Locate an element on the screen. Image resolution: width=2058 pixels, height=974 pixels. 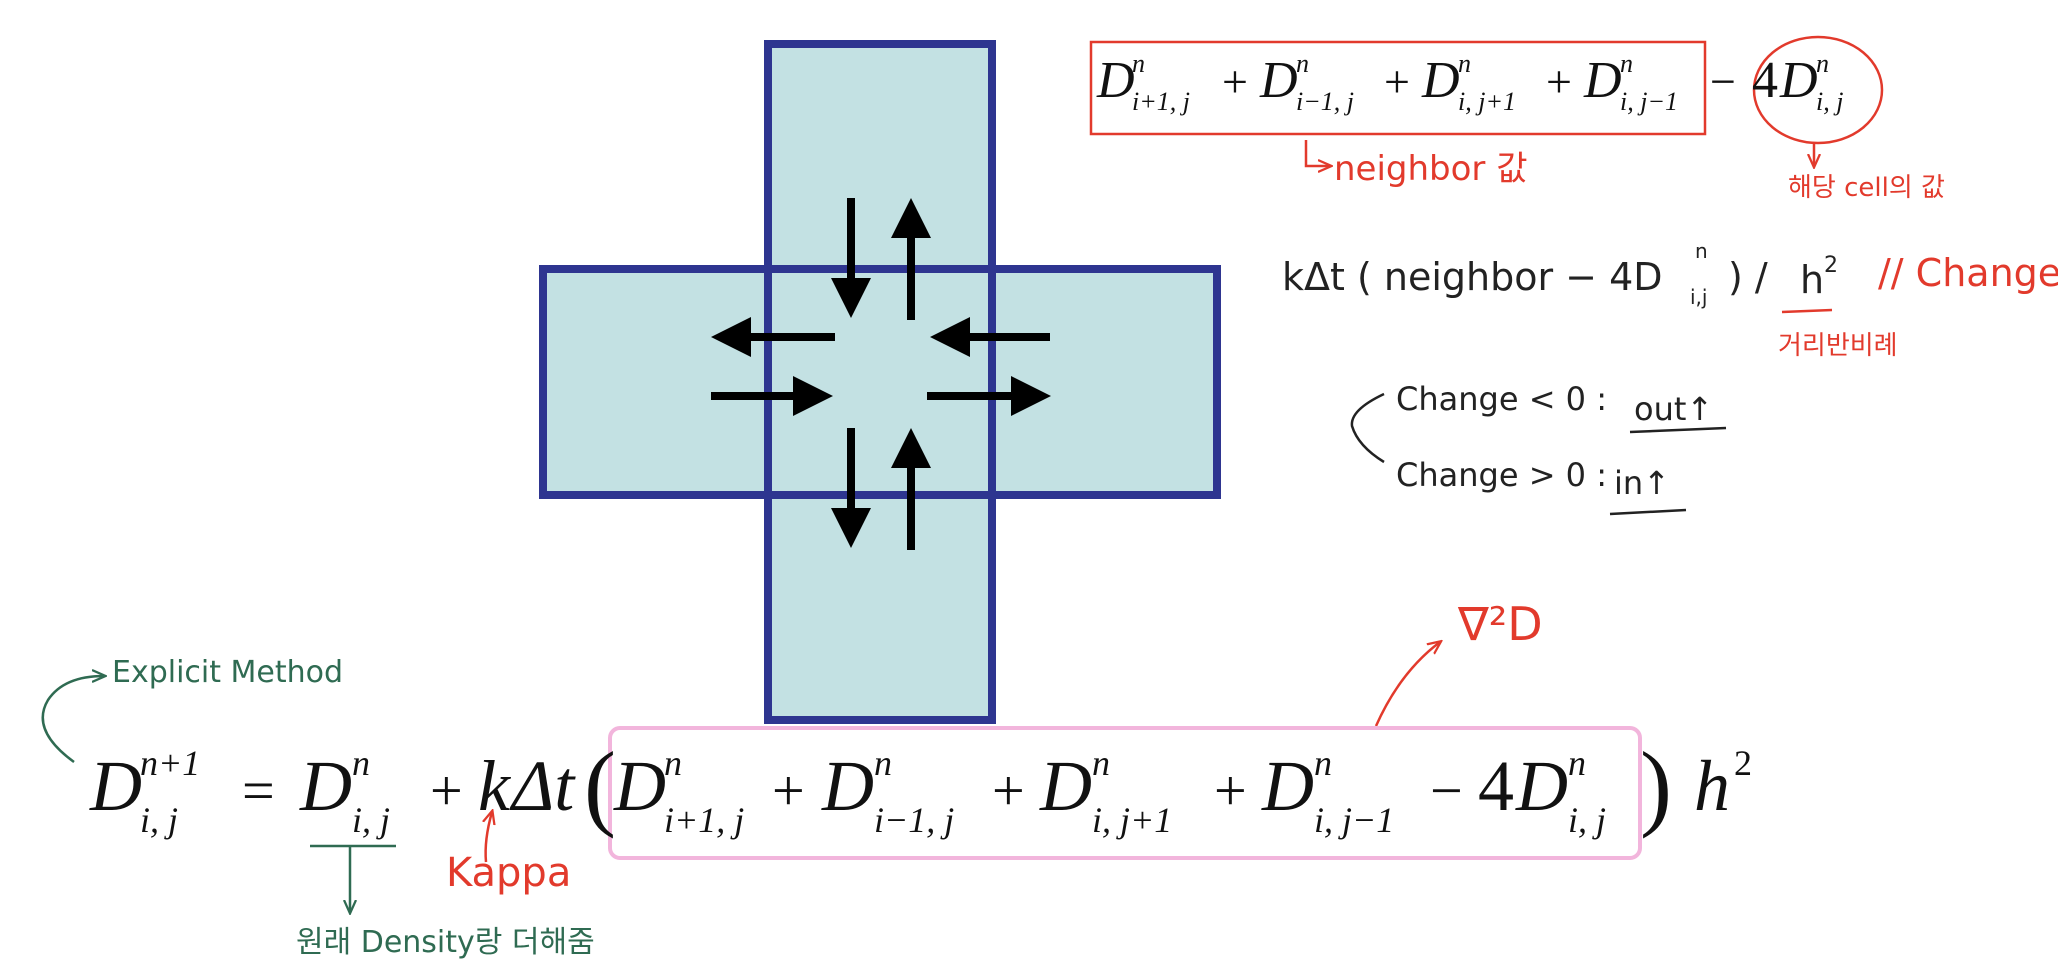
cell-annotation: 해당 cell의 값 is located at coordinates (1866, 173).